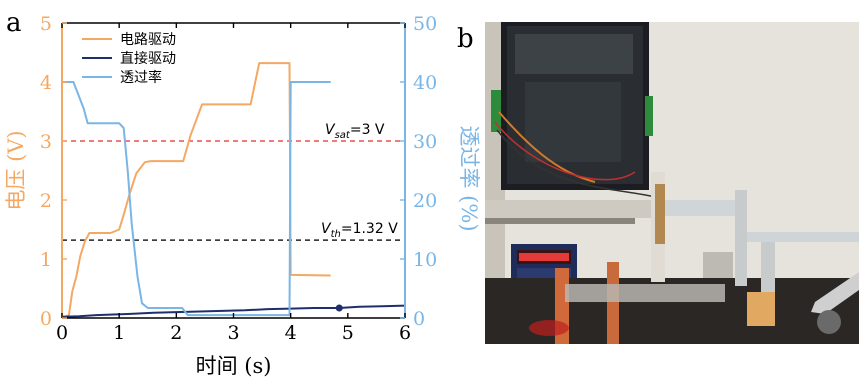 This screenshot has height=380, width=861. I want to click on y-left-tick-label-5: 5, so click(46, 24).